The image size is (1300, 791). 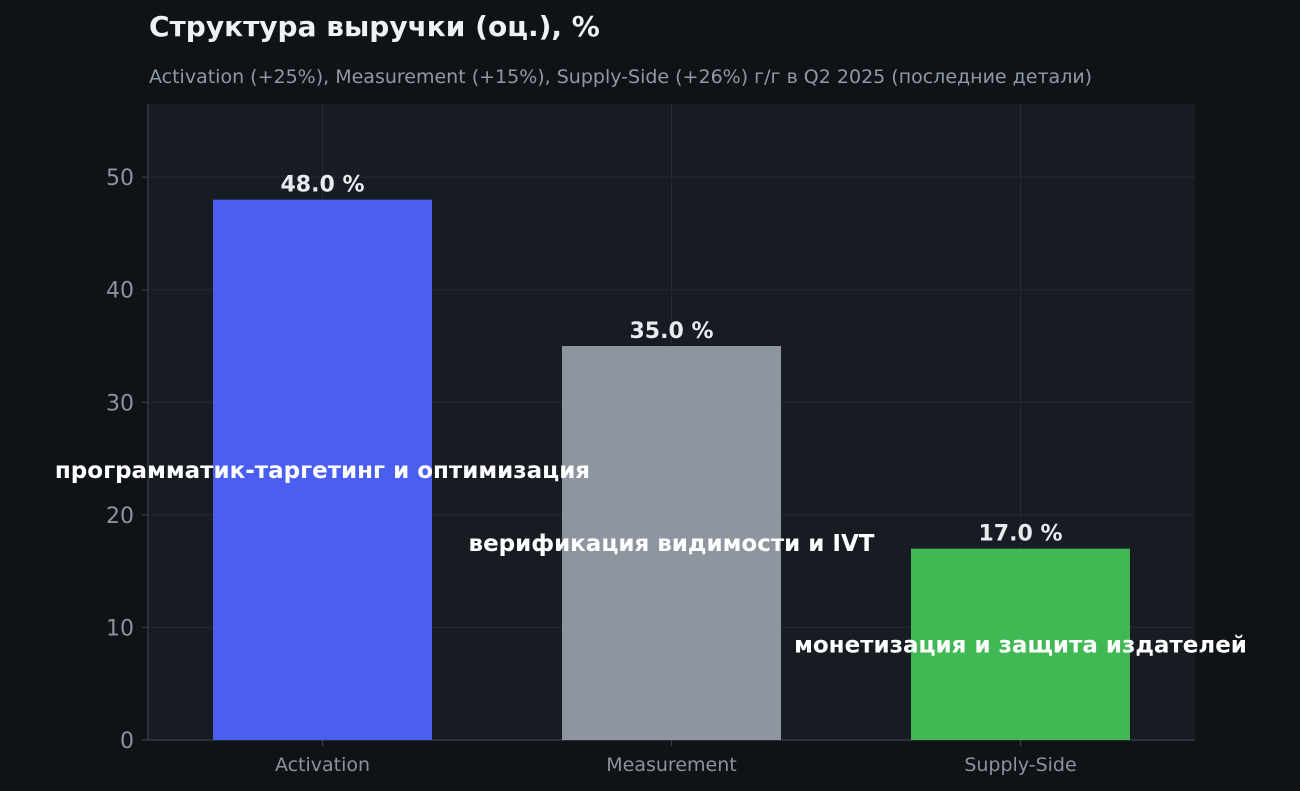 I want to click on y-tick-label: 40, so click(x=120, y=291).